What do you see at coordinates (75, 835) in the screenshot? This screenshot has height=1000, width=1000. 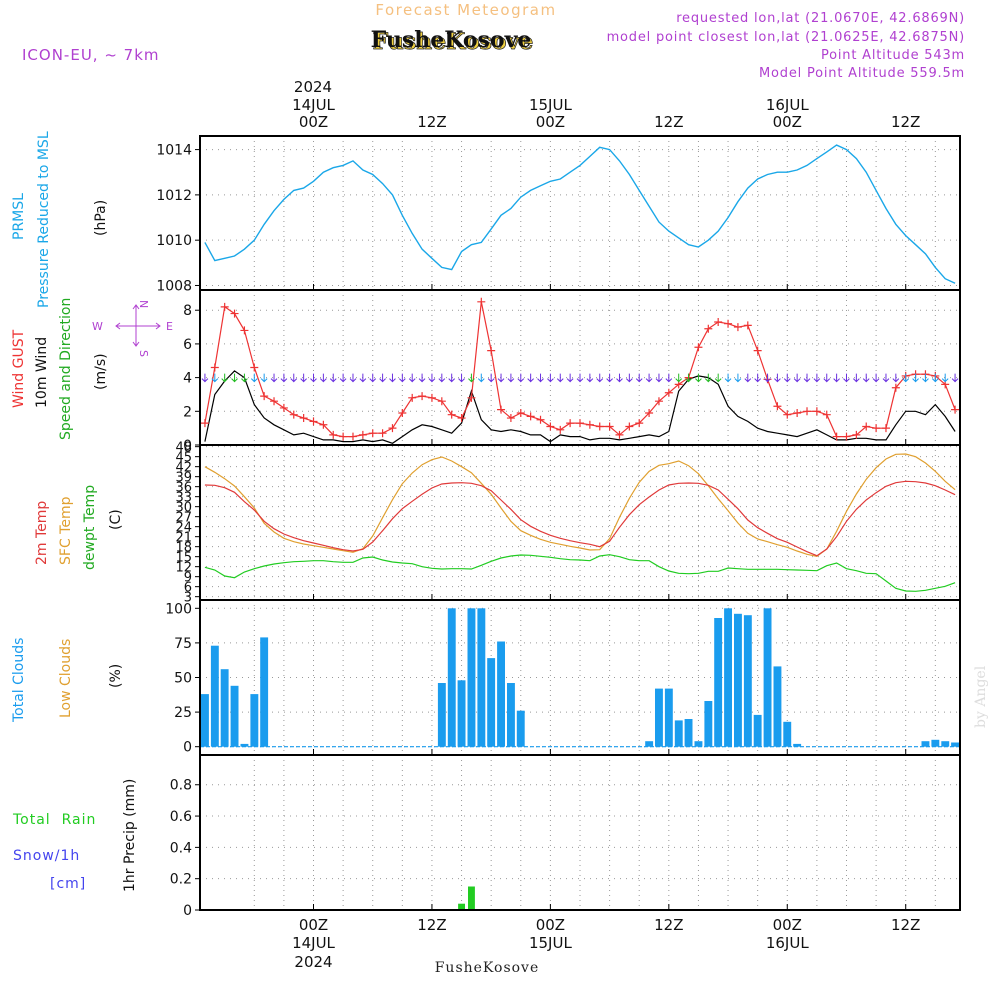 I see `precip-labels: Total Rain Snow/1h [cm] 1hr Precip (mm)` at bounding box center [75, 835].